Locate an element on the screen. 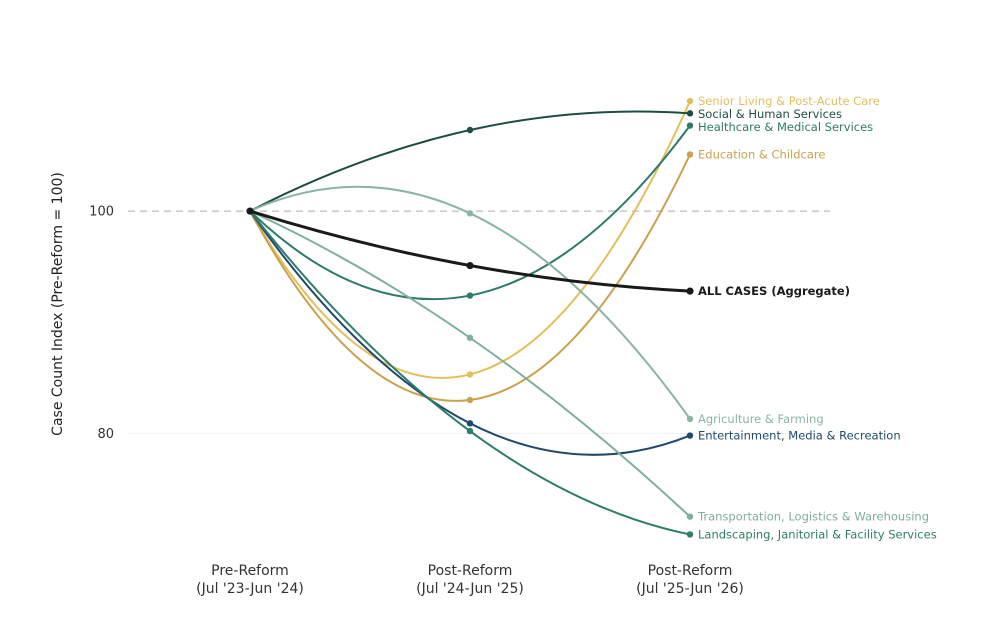 Image resolution: width=1000 pixels, height=637 pixels. x-category-sublabel: (Jul '24-Jun '25) is located at coordinates (470, 589).